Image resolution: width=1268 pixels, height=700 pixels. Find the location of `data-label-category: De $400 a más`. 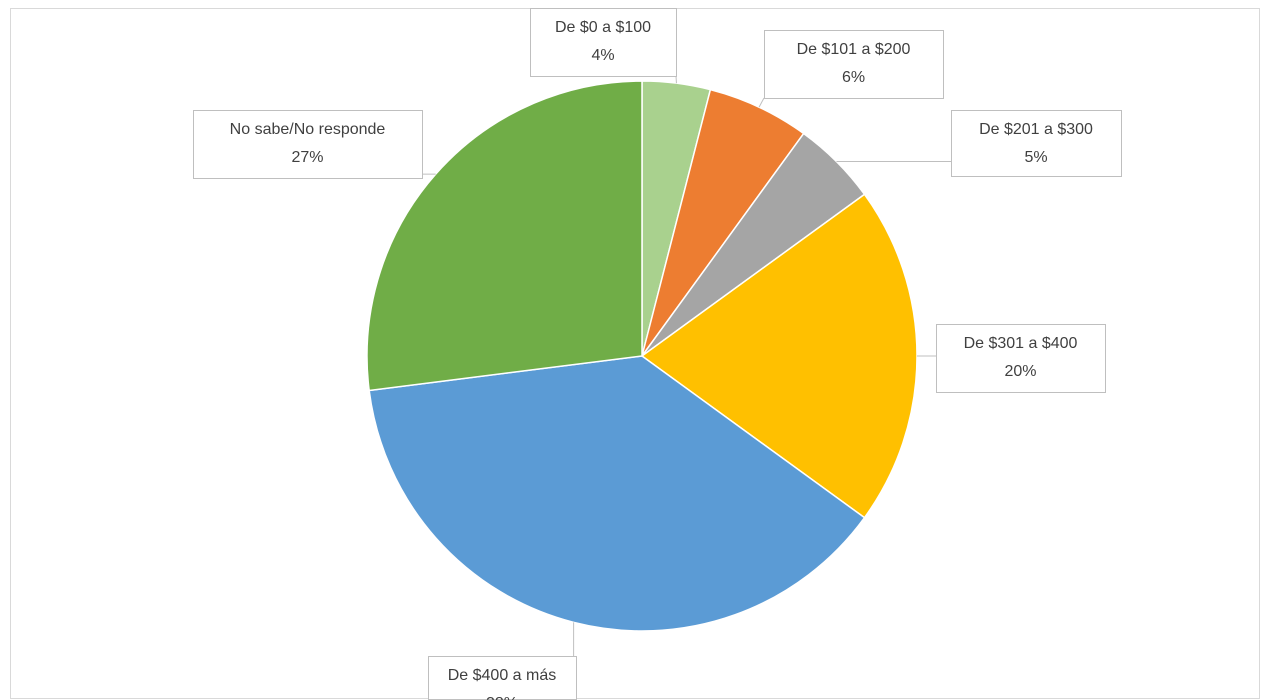

data-label-category: De $400 a más is located at coordinates (502, 675).